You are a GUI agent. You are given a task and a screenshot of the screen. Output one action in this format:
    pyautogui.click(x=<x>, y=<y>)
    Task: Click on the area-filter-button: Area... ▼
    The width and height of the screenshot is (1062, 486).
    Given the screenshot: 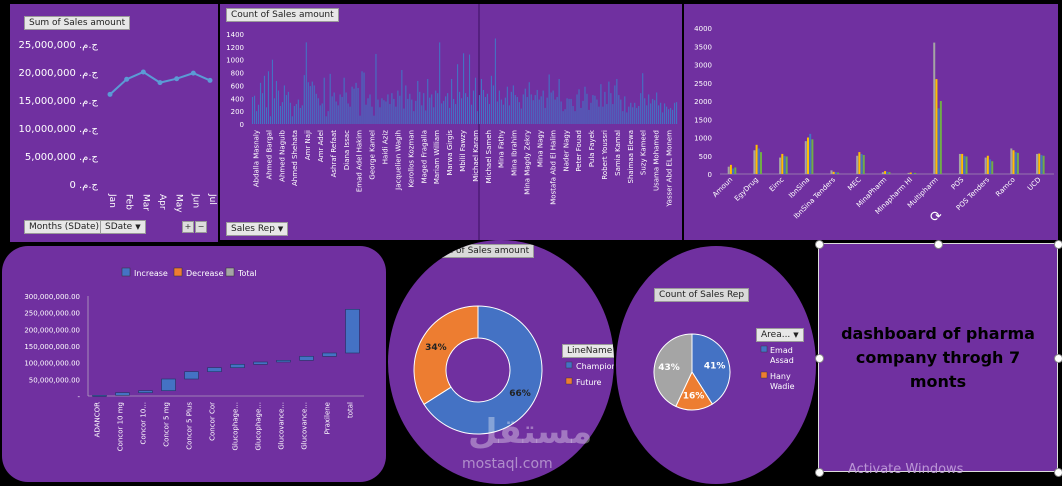 What is the action you would take?
    pyautogui.click(x=780, y=335)
    